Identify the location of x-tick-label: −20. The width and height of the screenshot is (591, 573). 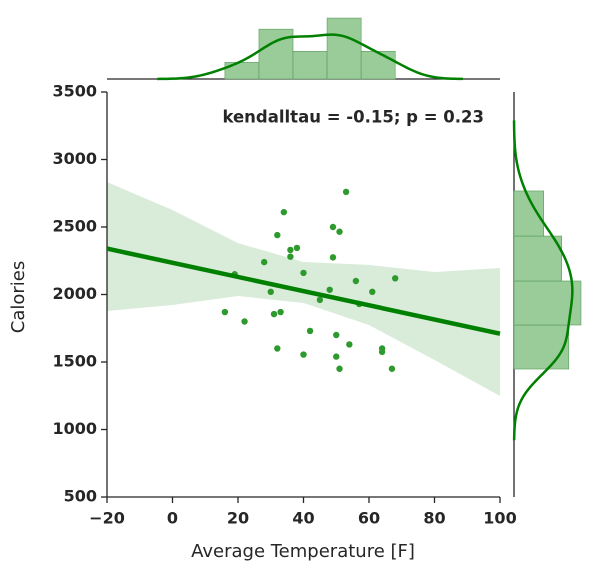
(107, 518).